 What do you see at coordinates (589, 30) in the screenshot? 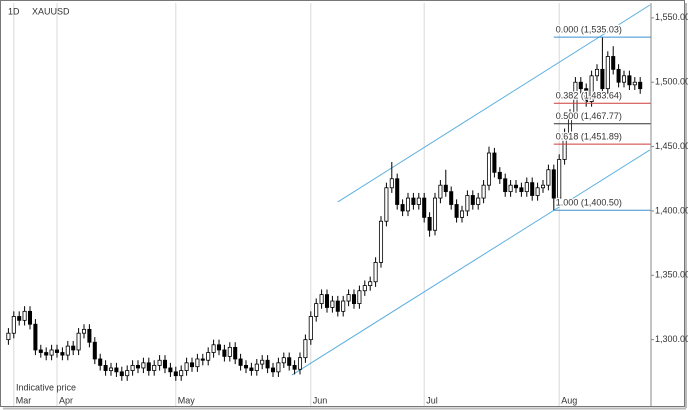
I see `fib-label: 0.000 (1,535.03)` at bounding box center [589, 30].